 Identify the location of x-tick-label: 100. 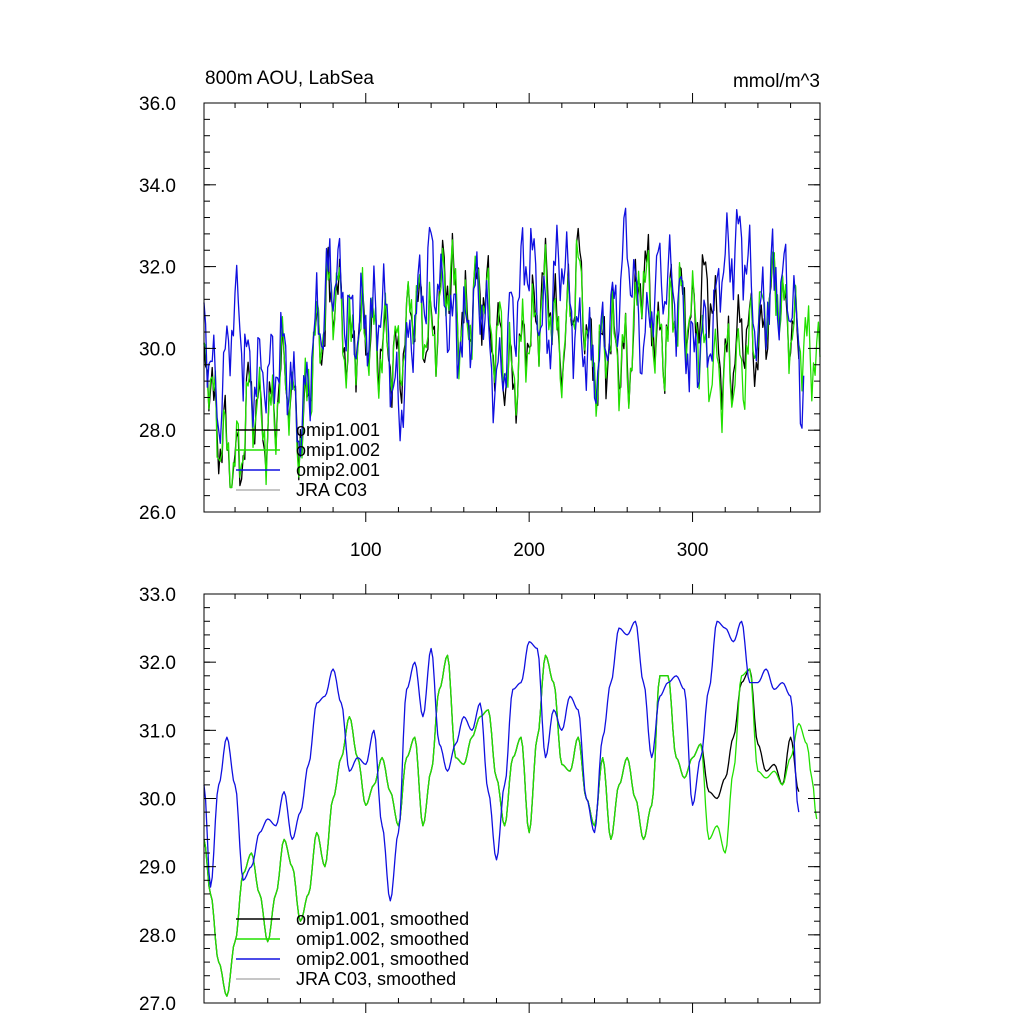
(366, 550).